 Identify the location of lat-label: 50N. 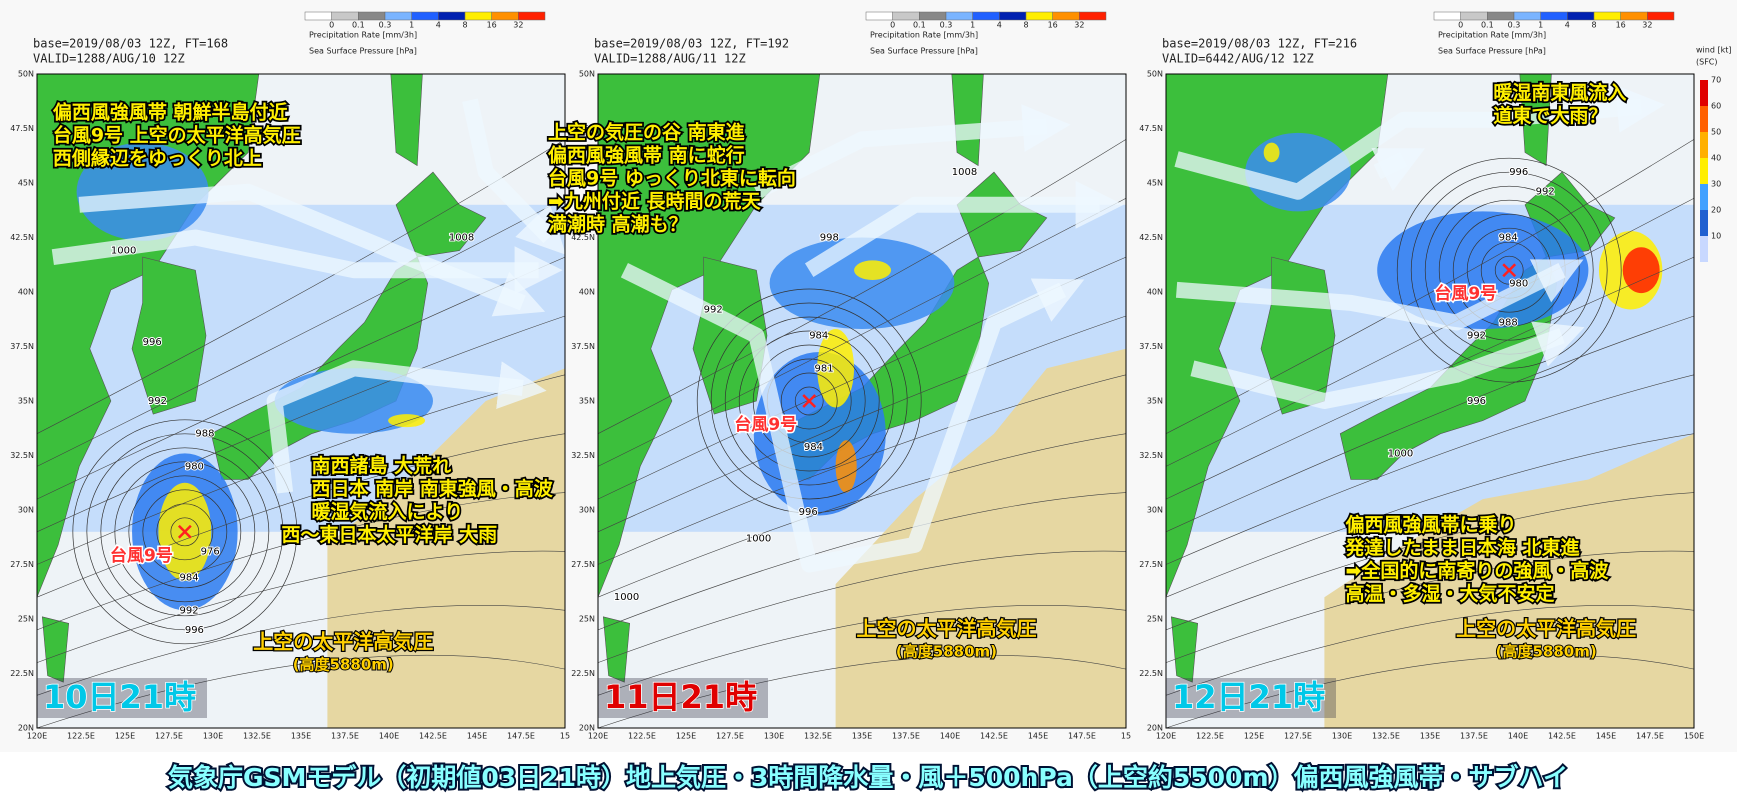
(1155, 74).